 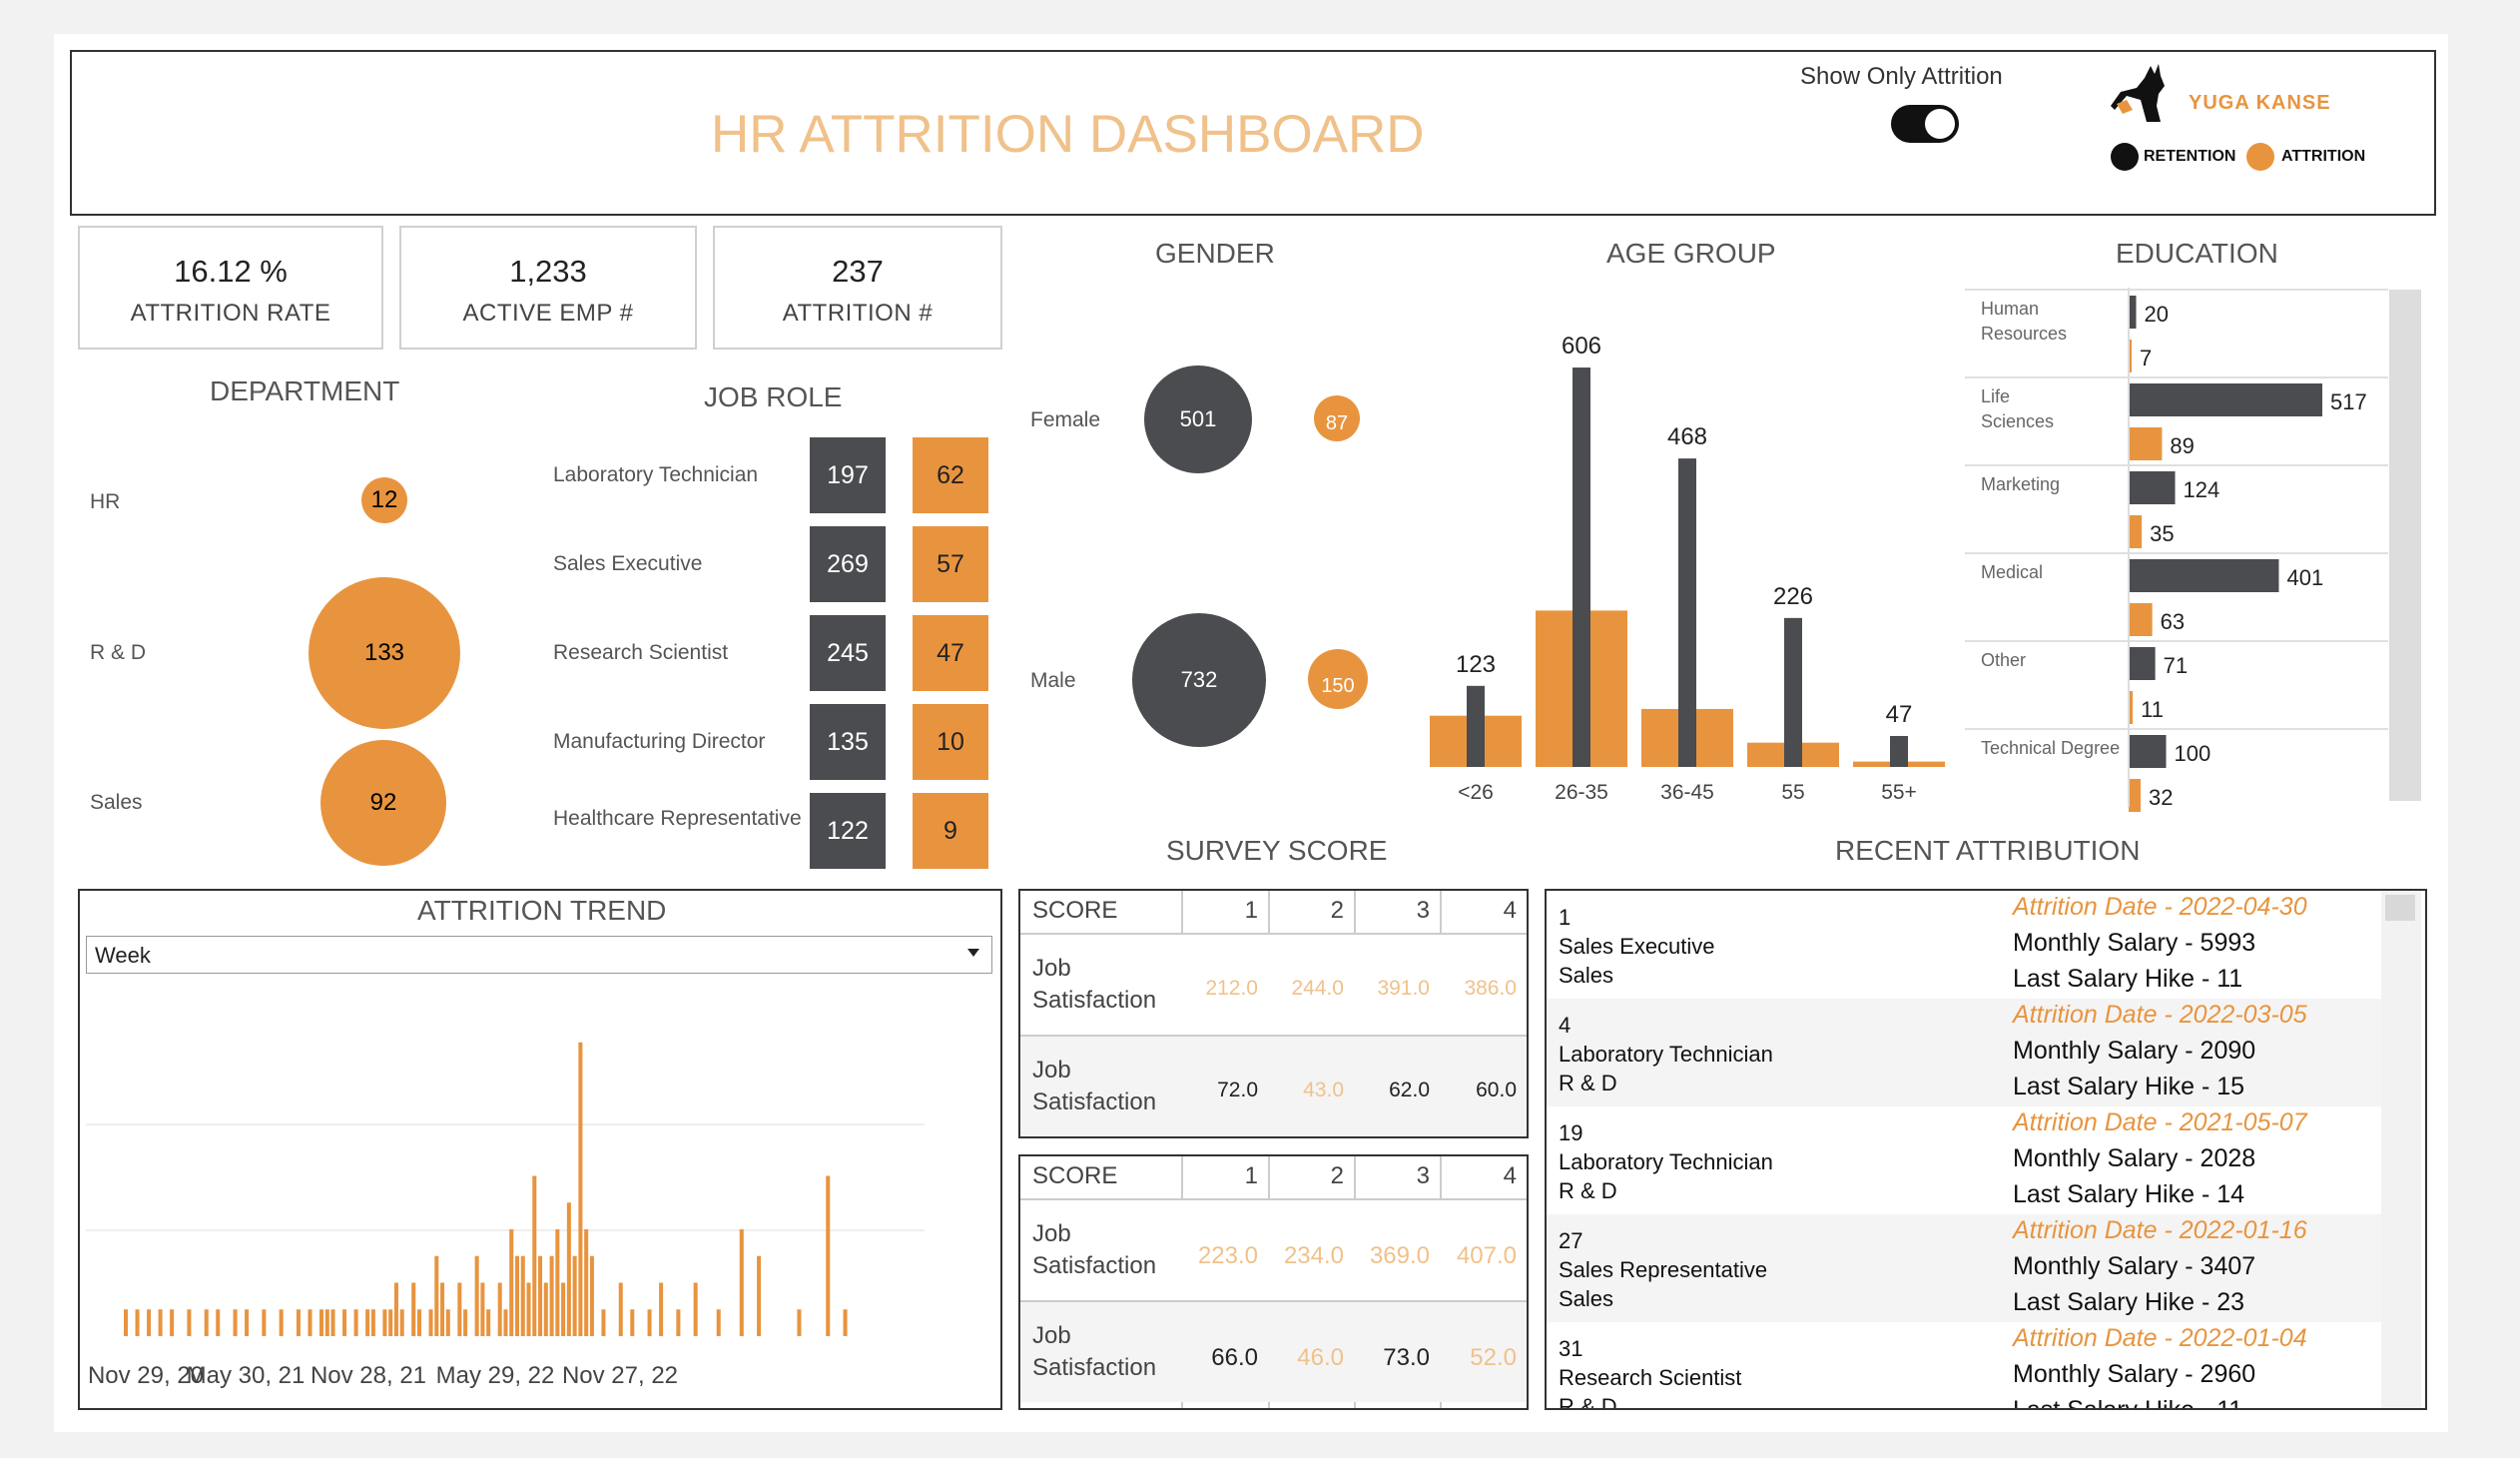 I want to click on trend-granularity-dropdown: Week, so click(x=539, y=955).